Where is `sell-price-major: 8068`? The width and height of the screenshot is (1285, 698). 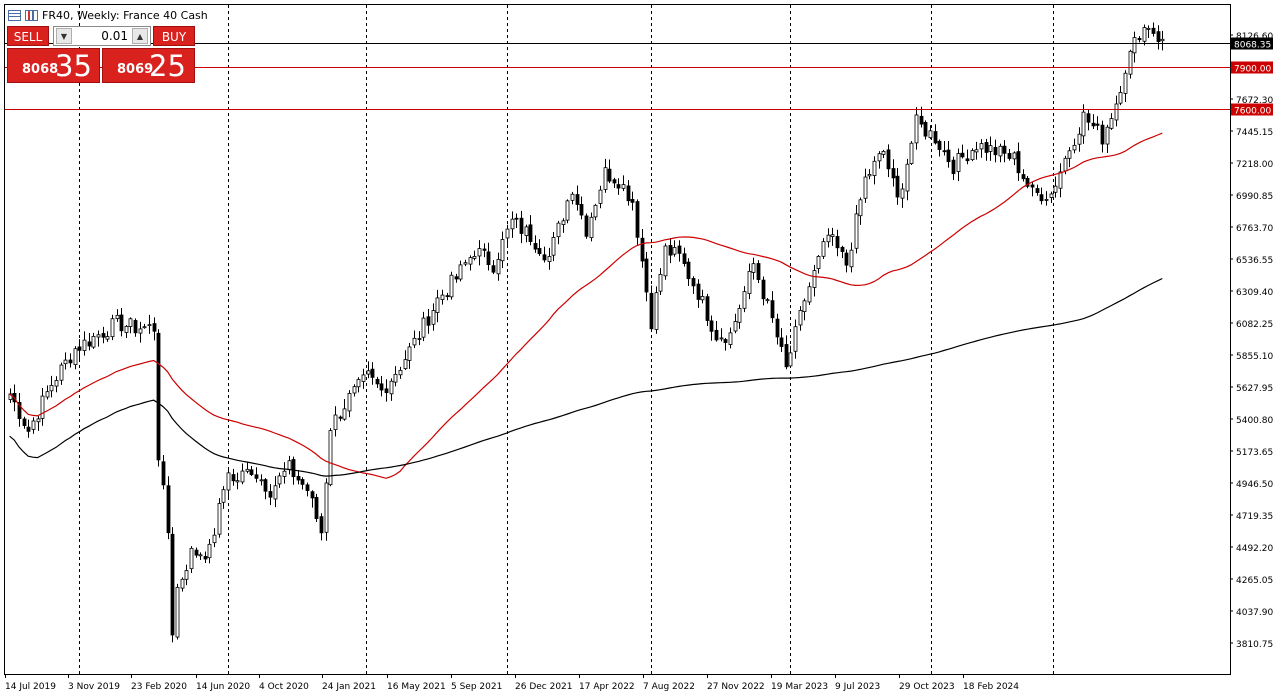 sell-price-major: 8068 is located at coordinates (40, 69).